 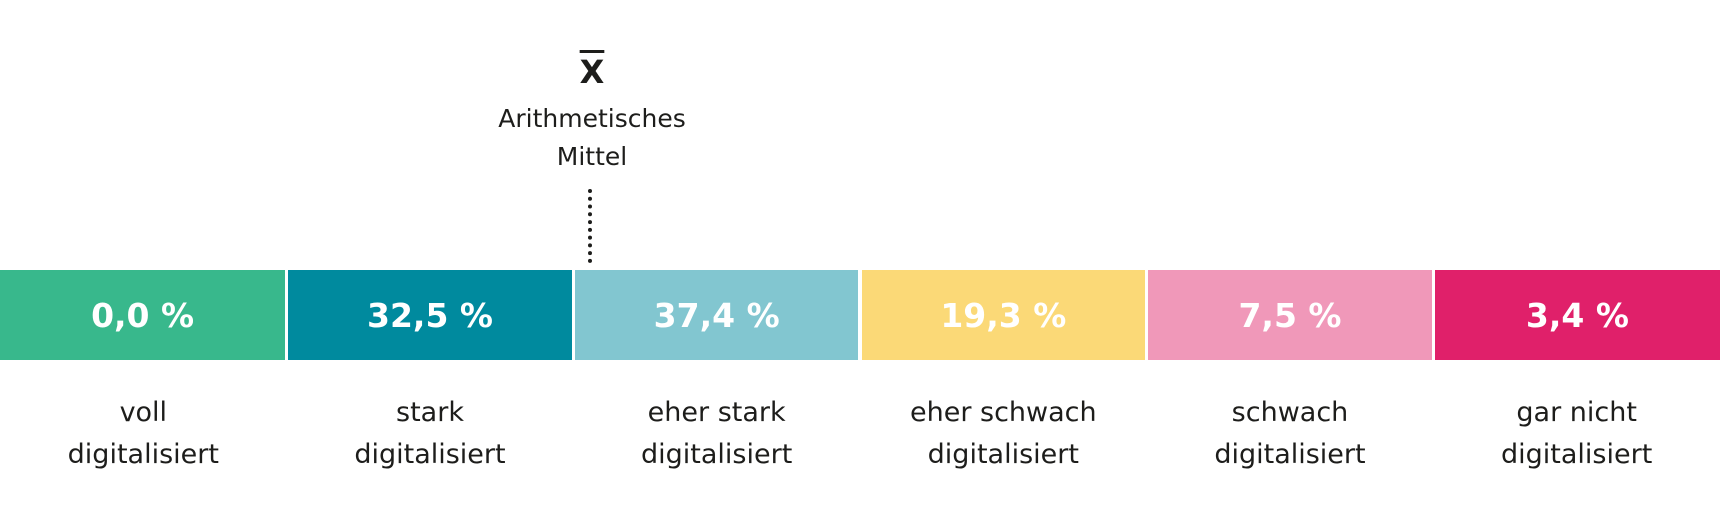 What do you see at coordinates (1003, 412) in the screenshot?
I see `category-label-line: eher schwach` at bounding box center [1003, 412].